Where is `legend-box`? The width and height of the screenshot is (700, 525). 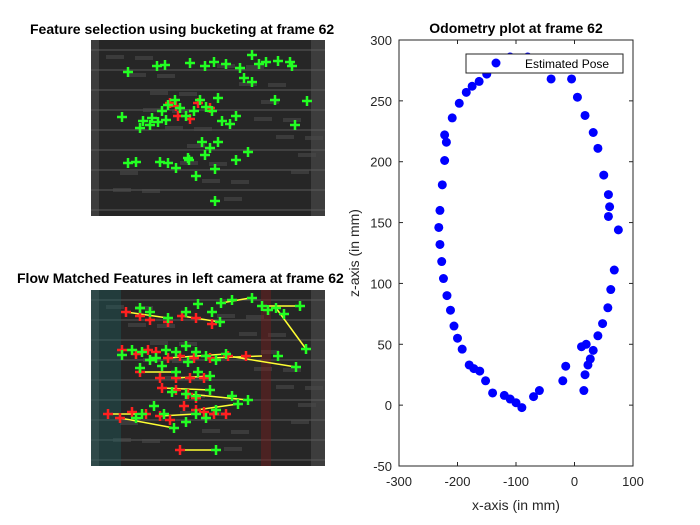 legend-box is located at coordinates (544, 63).